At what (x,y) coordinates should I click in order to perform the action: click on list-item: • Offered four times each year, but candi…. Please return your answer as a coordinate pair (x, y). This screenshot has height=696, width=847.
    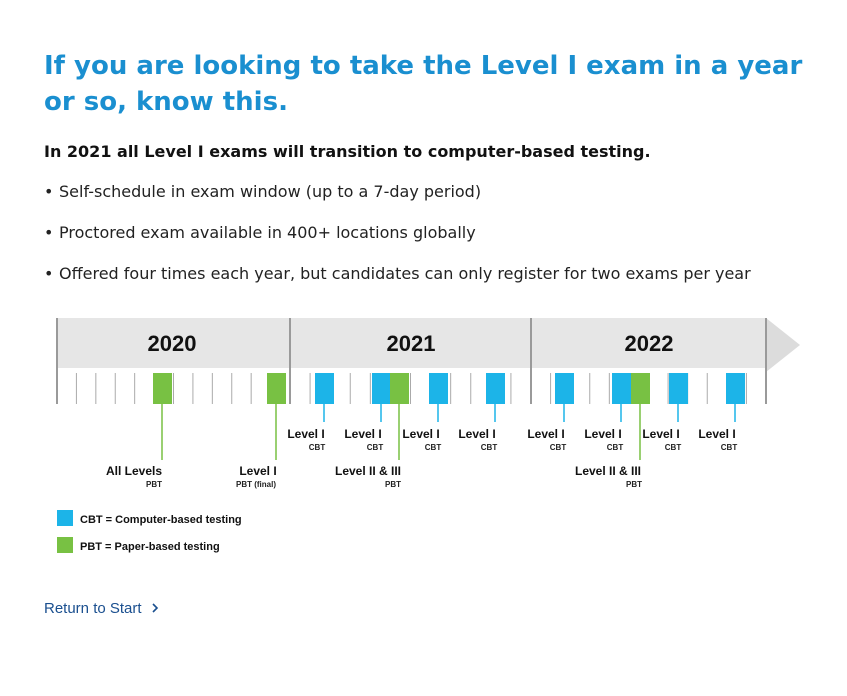
    Looking at the image, I should click on (397, 282).